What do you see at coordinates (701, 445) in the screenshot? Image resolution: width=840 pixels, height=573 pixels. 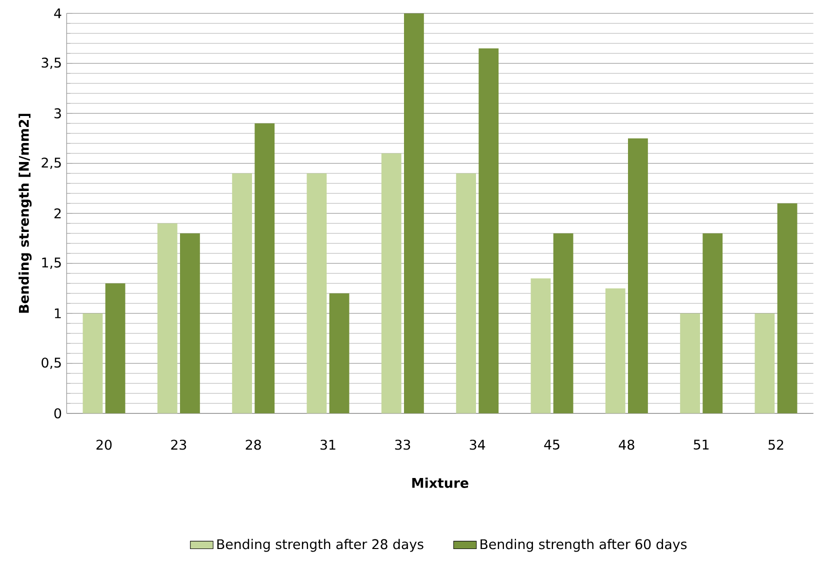 I see `x-tick-label: 51` at bounding box center [701, 445].